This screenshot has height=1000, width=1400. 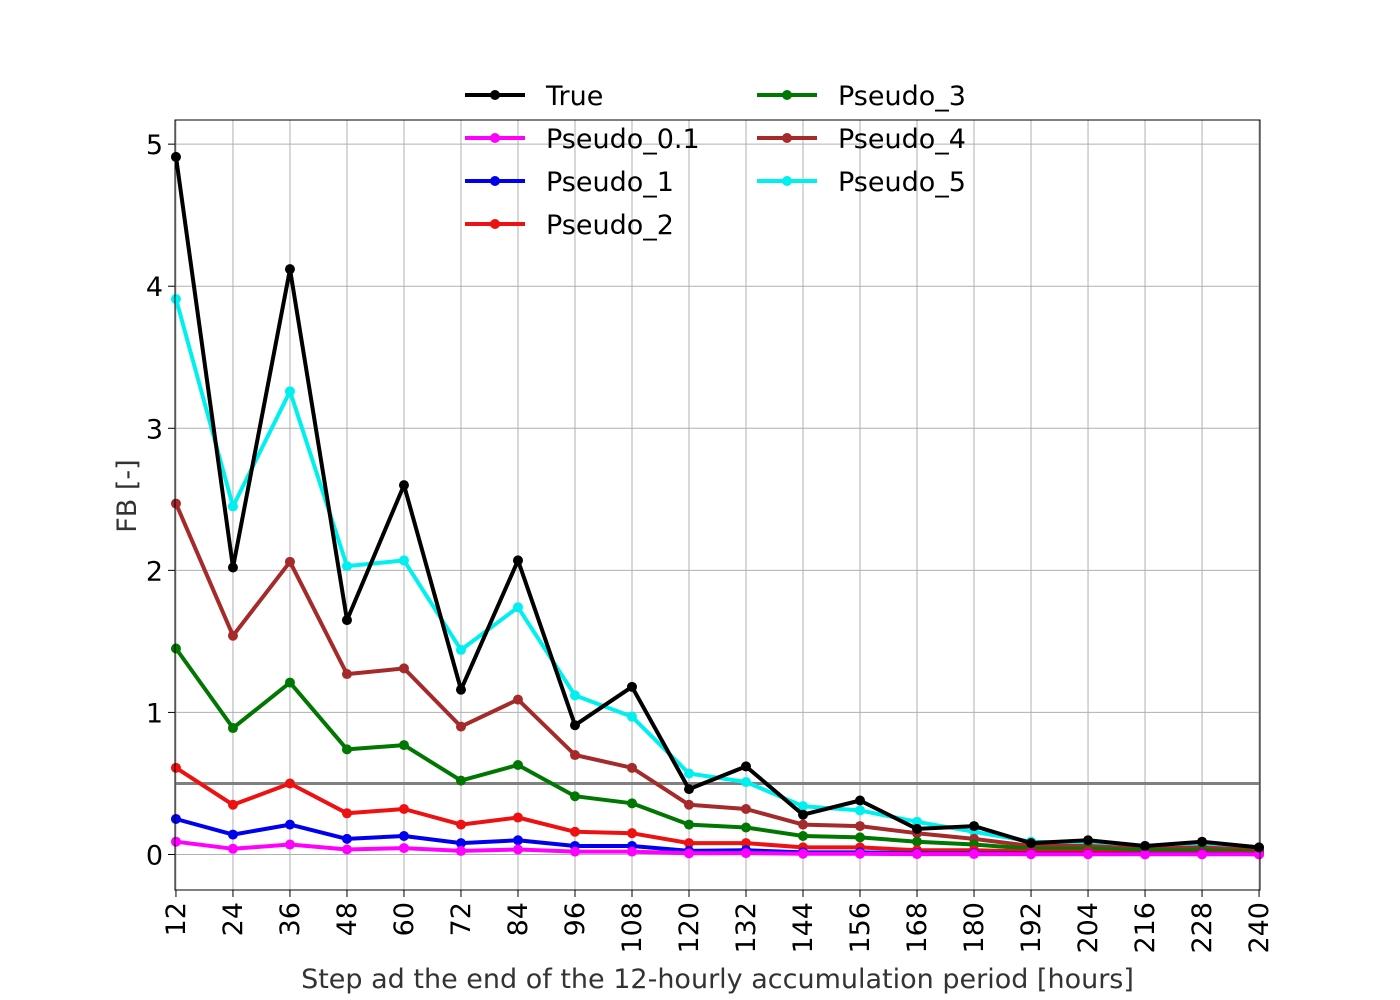 What do you see at coordinates (154, 571) in the screenshot?
I see `y-tick-label: 2` at bounding box center [154, 571].